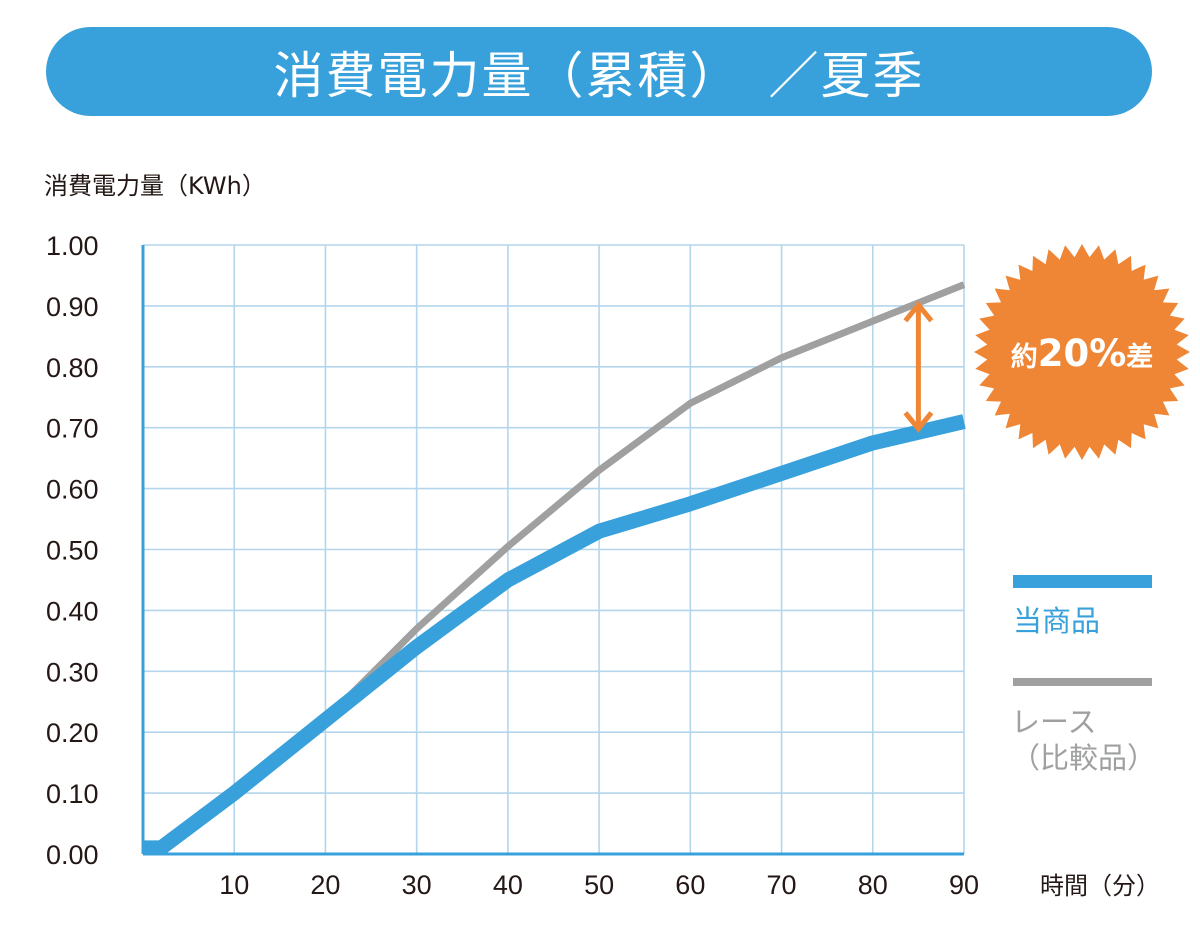 Image resolution: width=1200 pixels, height=927 pixels. Describe the element at coordinates (873, 885) in the screenshot. I see `x-tick-label-7: 80` at that location.